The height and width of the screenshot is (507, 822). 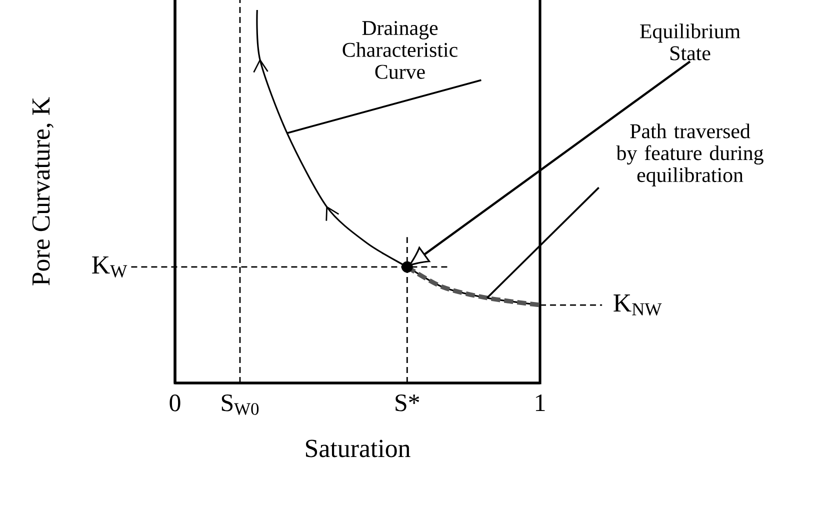 I want to click on x-tick-label: 1, so click(x=540, y=402).